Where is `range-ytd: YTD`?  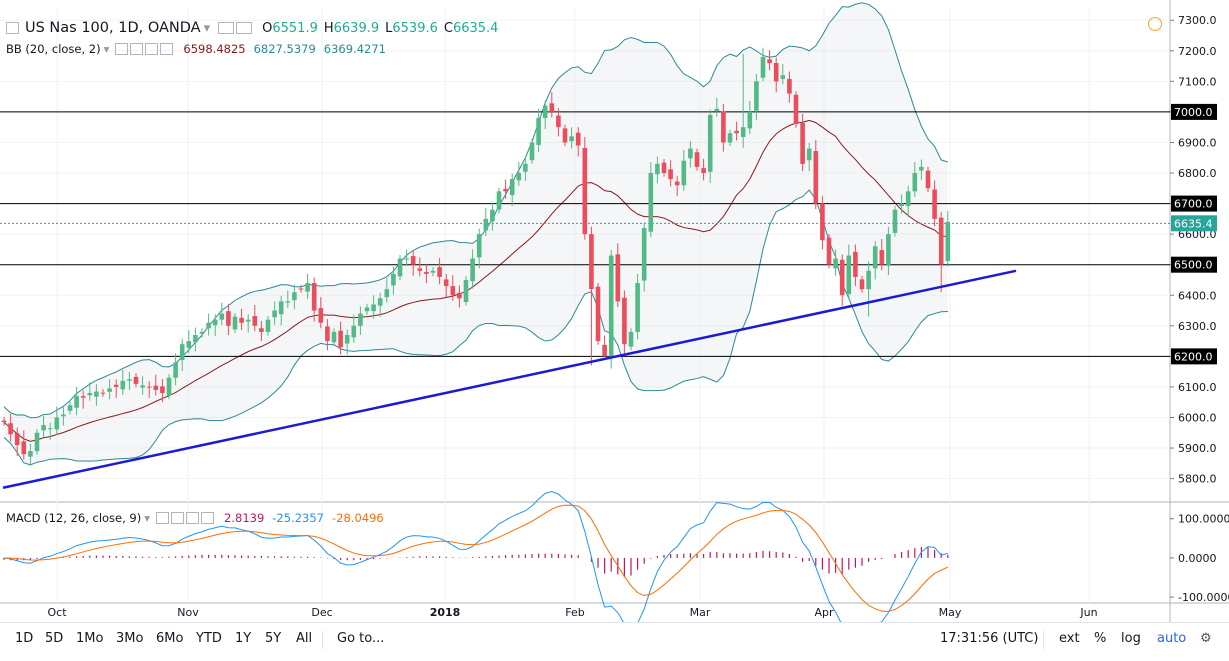
range-ytd: YTD is located at coordinates (209, 638).